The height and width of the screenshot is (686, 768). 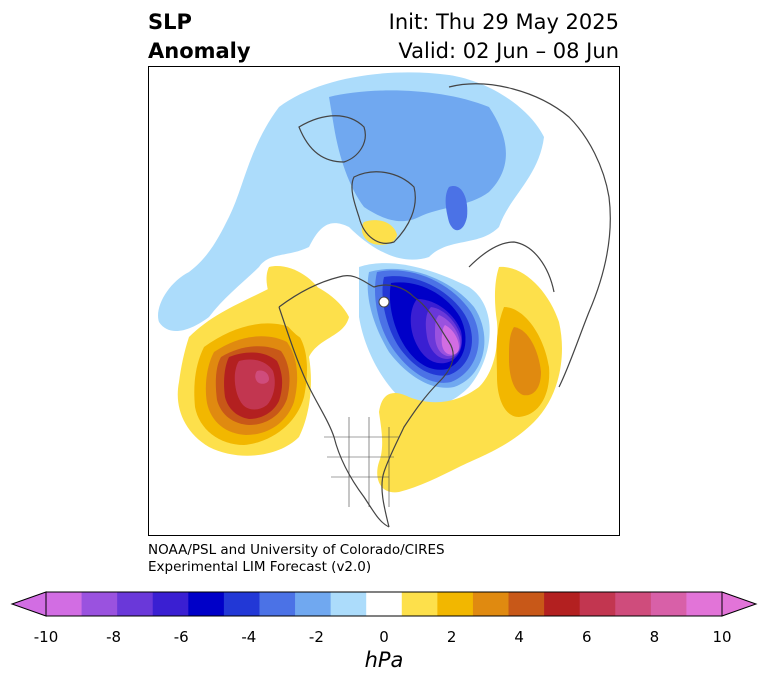 I want to click on colorbar-tick-label: -4, so click(x=249, y=637).